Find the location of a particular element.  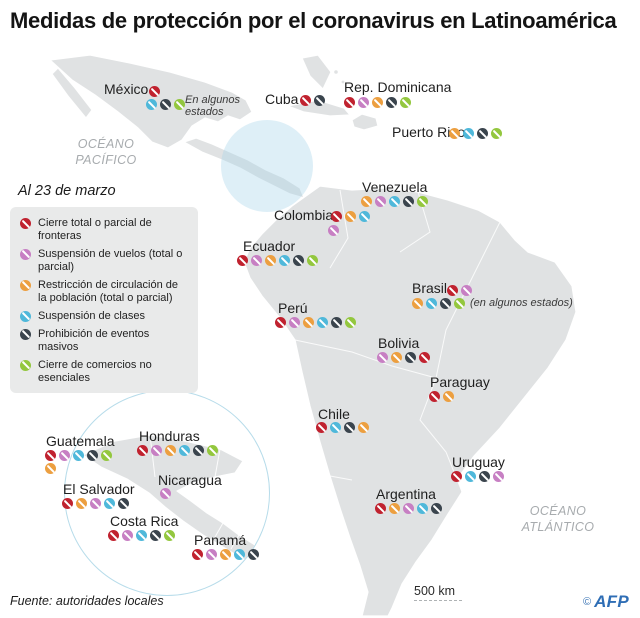

legend-item-clases: Suspensión de clases is located at coordinates (104, 316).